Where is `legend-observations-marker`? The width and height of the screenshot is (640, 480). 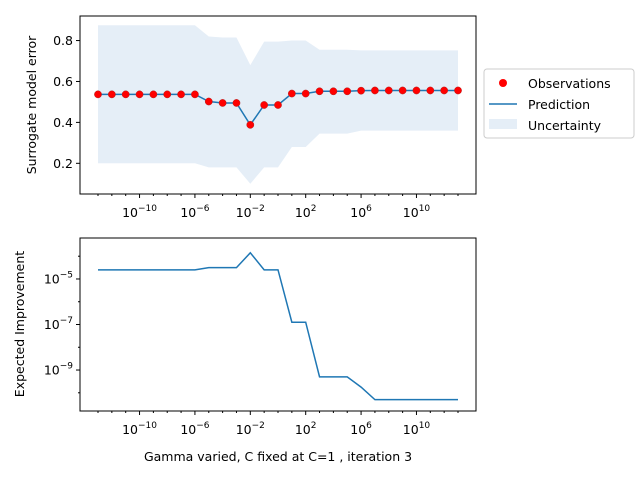 legend-observations-marker is located at coordinates (503, 83).